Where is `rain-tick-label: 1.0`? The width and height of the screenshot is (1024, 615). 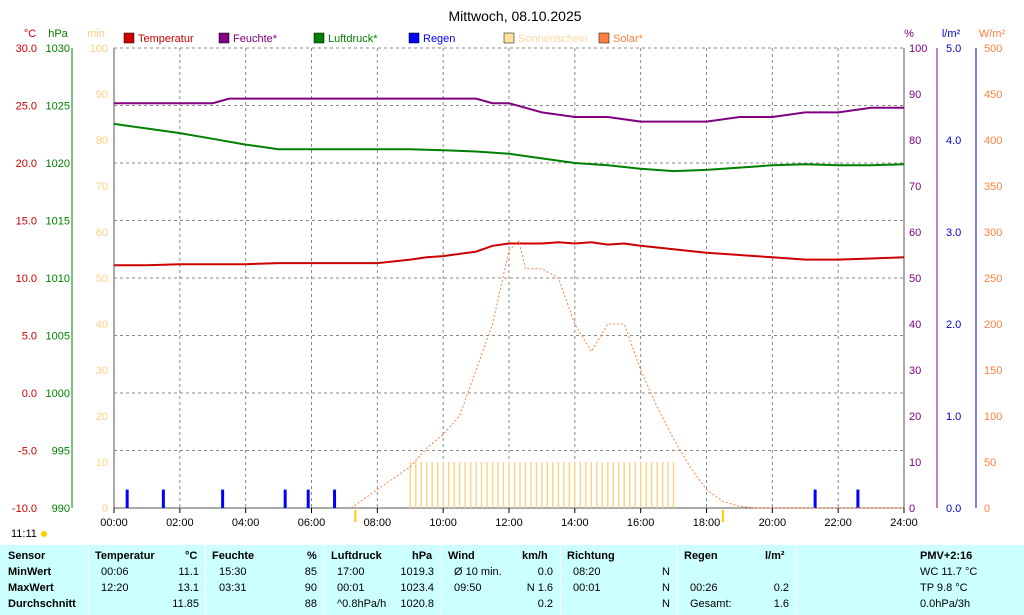
rain-tick-label: 1.0 is located at coordinates (953, 417).